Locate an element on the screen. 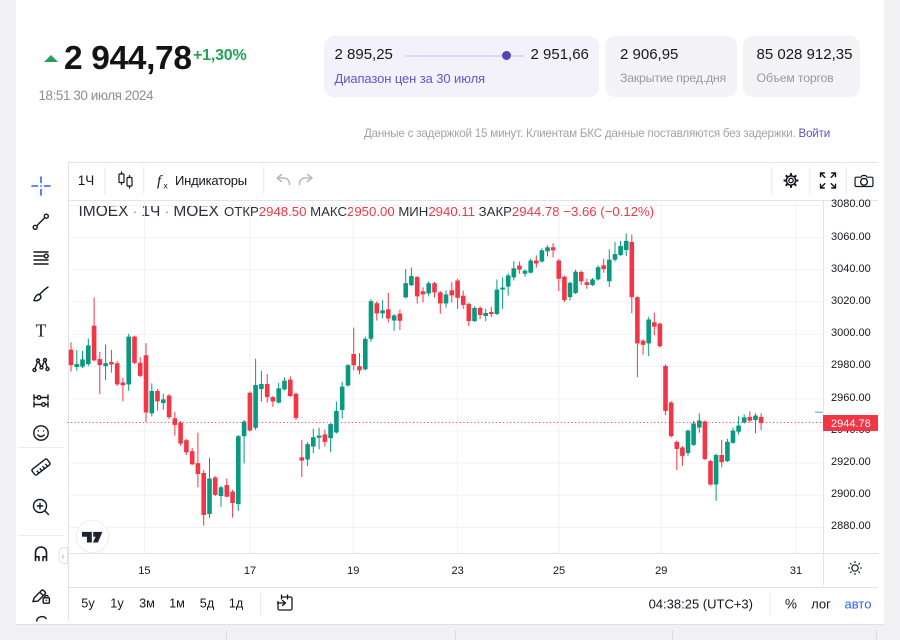  svg-text: 3м is located at coordinates (147, 604).